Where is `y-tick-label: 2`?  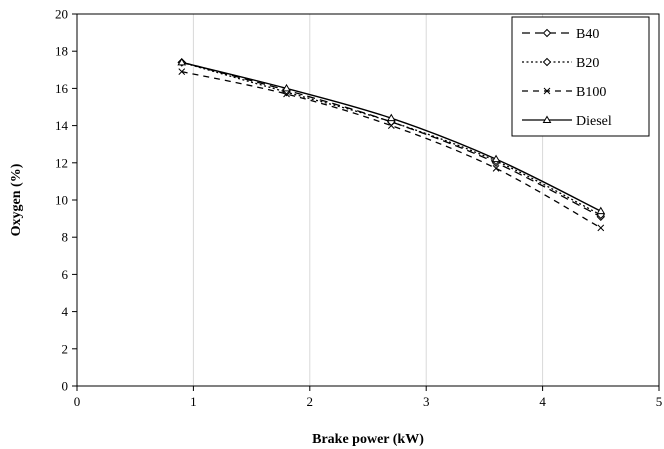 y-tick-label: 2 is located at coordinates (65, 348).